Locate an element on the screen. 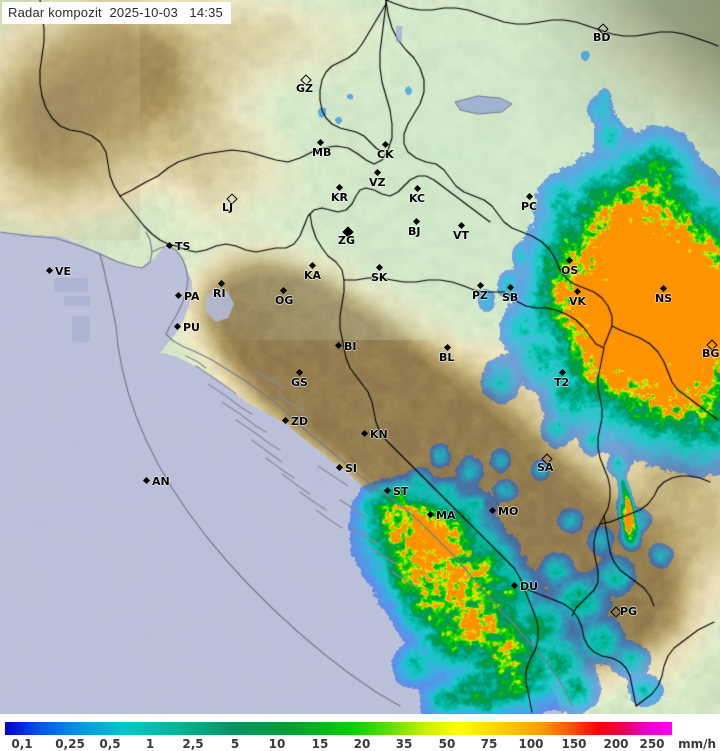  legend-tick: 75 is located at coordinates (489, 744).